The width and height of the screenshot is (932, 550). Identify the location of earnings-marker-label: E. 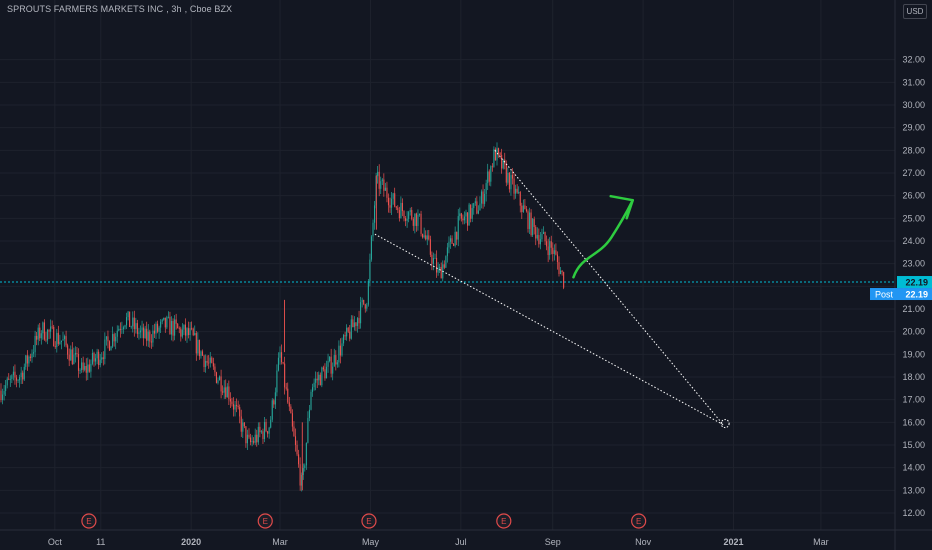
(88, 521).